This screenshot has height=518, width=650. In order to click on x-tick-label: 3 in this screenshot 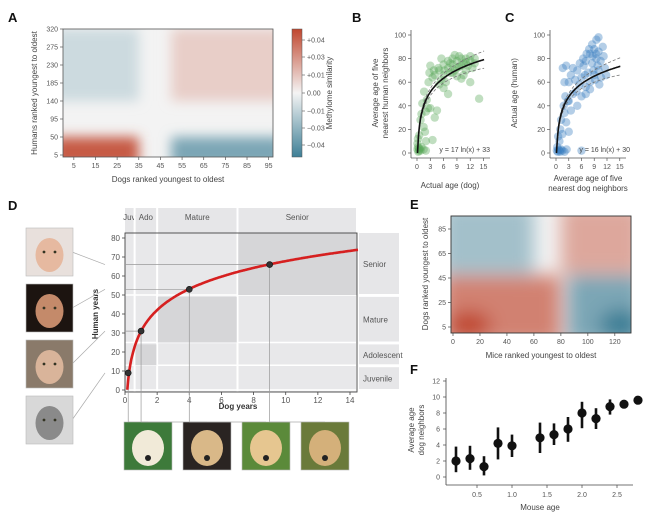, I will do `click(569, 167)`.